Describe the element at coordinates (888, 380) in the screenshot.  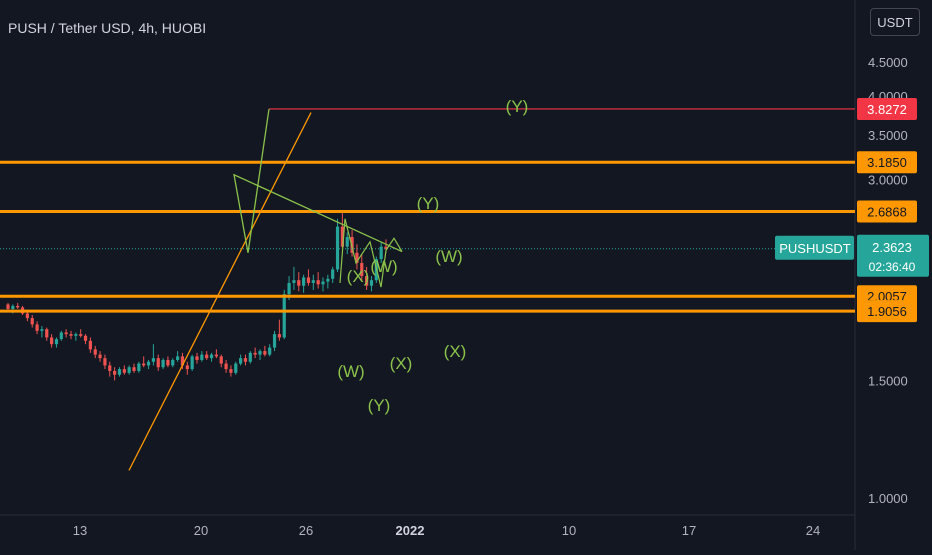
I see `y-tick-label: 1.5000` at that location.